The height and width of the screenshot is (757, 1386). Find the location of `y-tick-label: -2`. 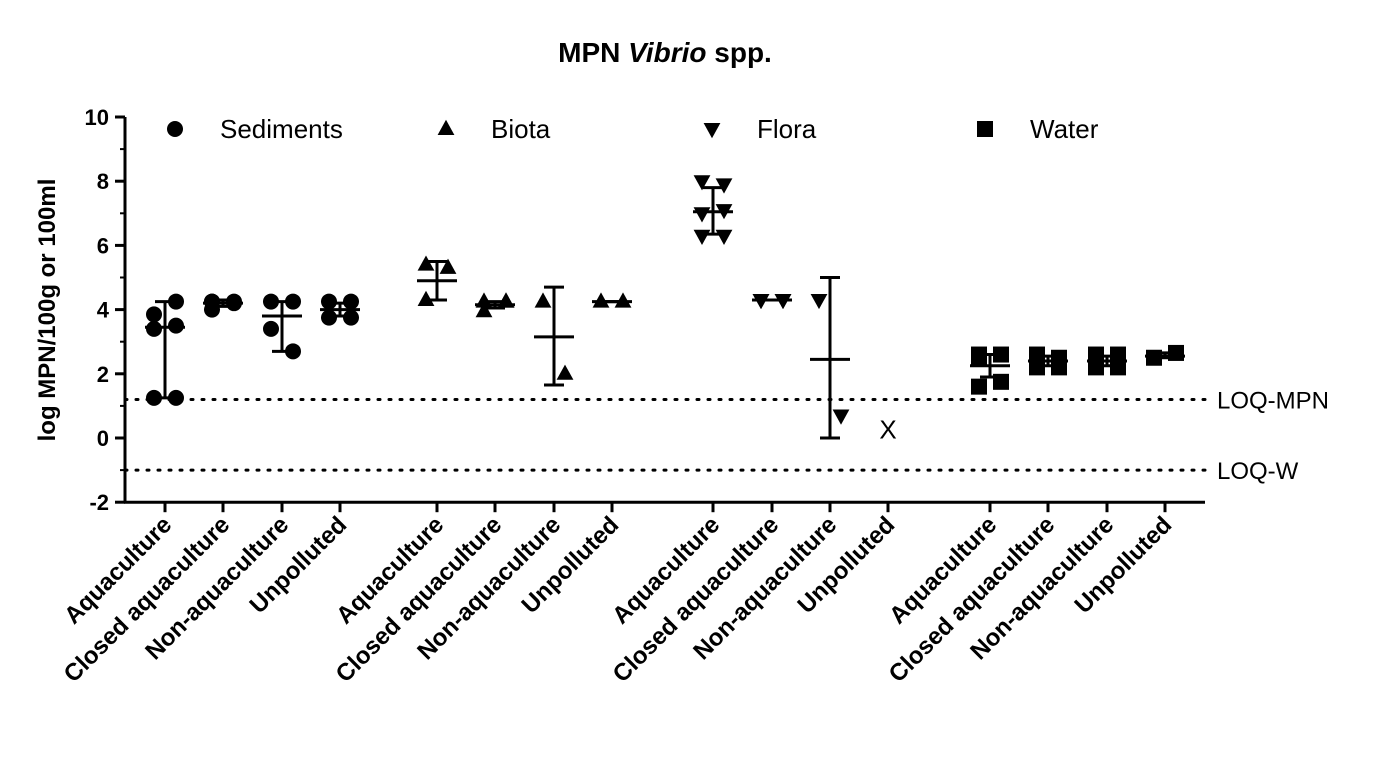

y-tick-label: -2 is located at coordinates (99, 502).